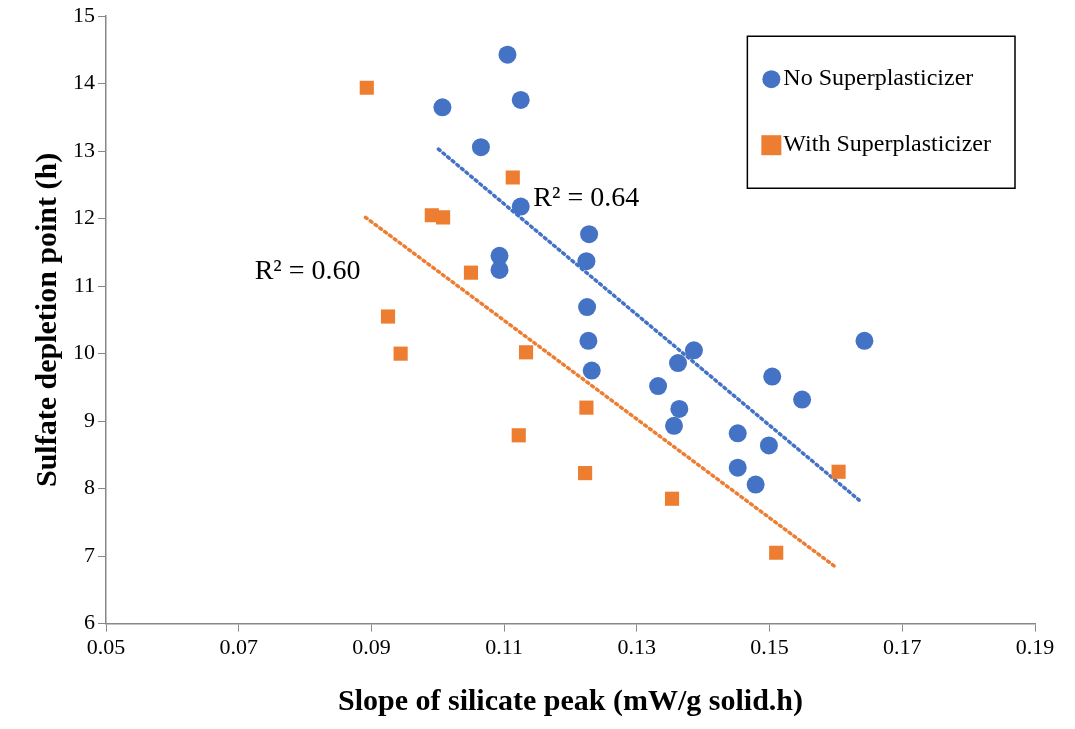 This screenshot has height=729, width=1075. What do you see at coordinates (84, 82) in the screenshot?
I see `y-tick-label: 14` at bounding box center [84, 82].